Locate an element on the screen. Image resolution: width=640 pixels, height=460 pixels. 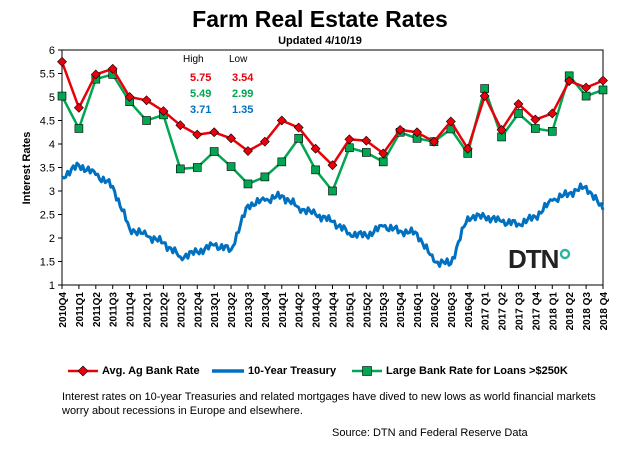
high-low-table: High Low 5.75 3.54 5.49 2.99 3.71 1.35 is located at coordinates (220, 86).